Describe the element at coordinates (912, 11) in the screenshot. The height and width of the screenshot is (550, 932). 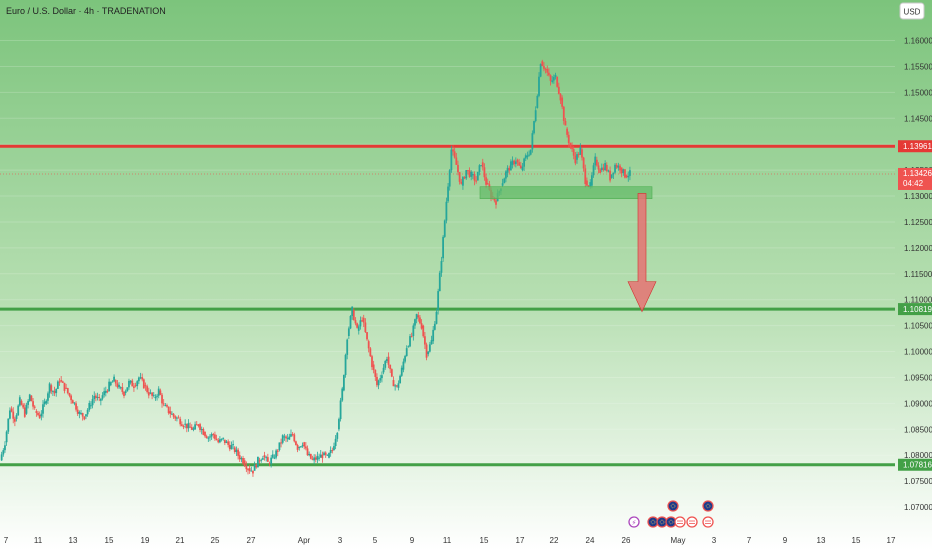
I see `currency-button-bg` at that location.